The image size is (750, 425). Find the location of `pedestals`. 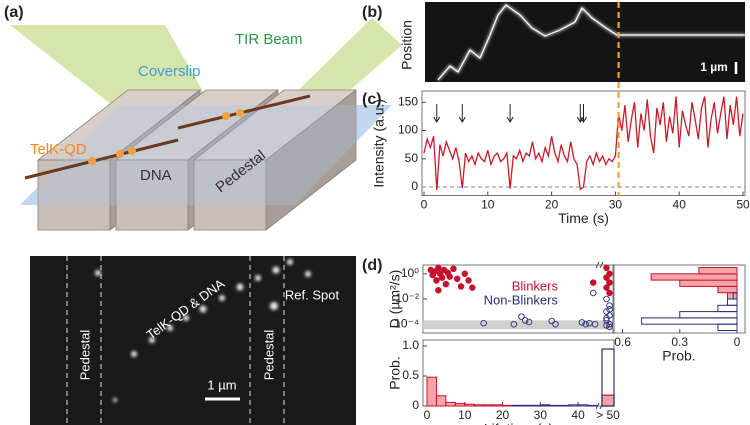

pedestals is located at coordinates (197, 160).